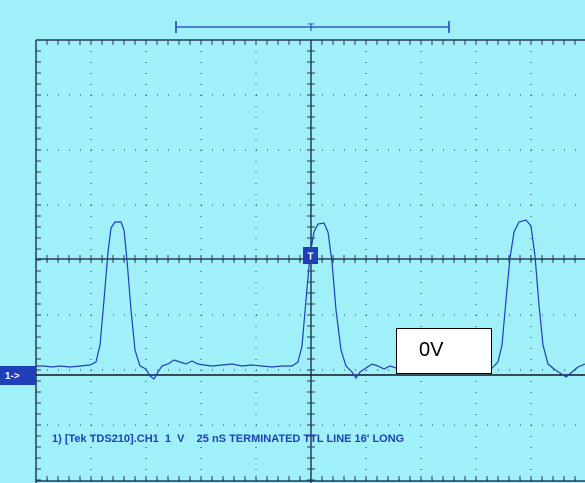  I want to click on channel-1-marker-label: 1->, so click(12, 376).